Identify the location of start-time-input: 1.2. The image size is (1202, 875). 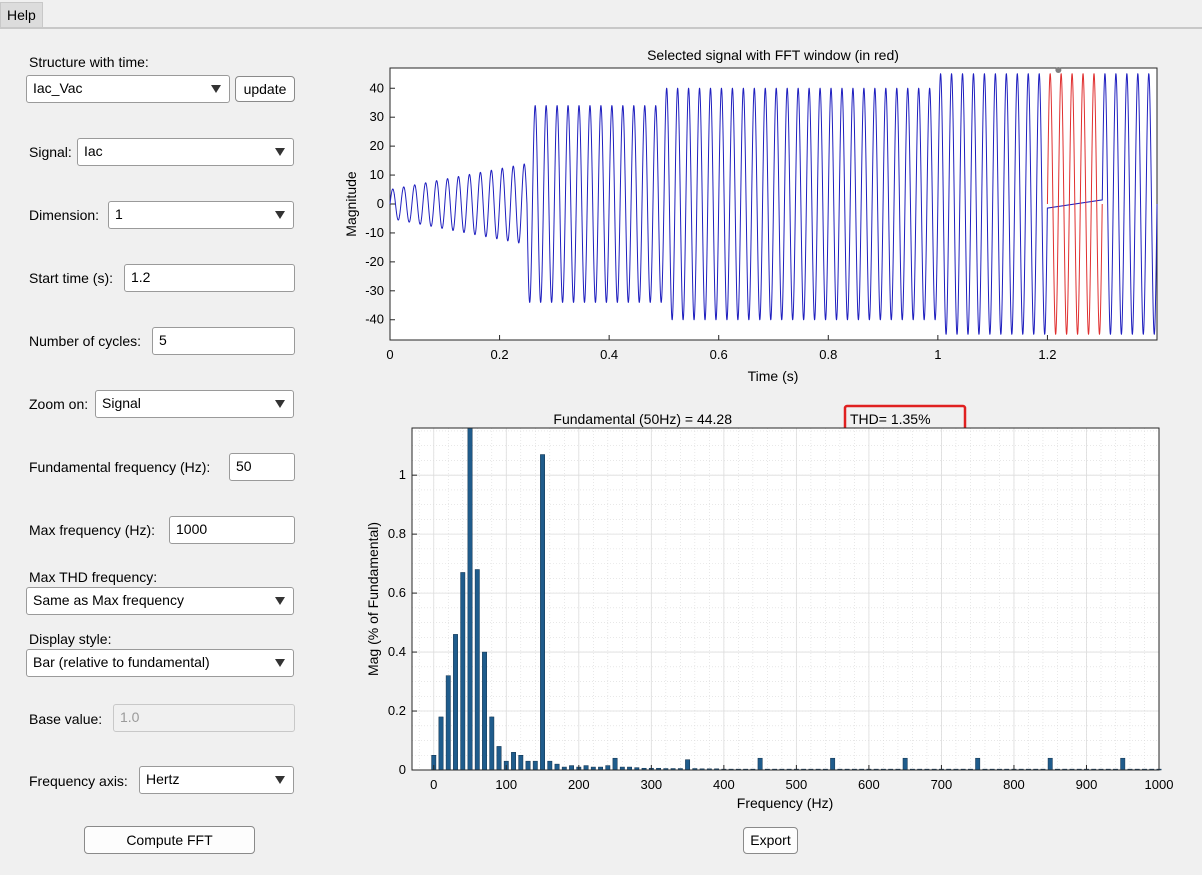
(209, 278).